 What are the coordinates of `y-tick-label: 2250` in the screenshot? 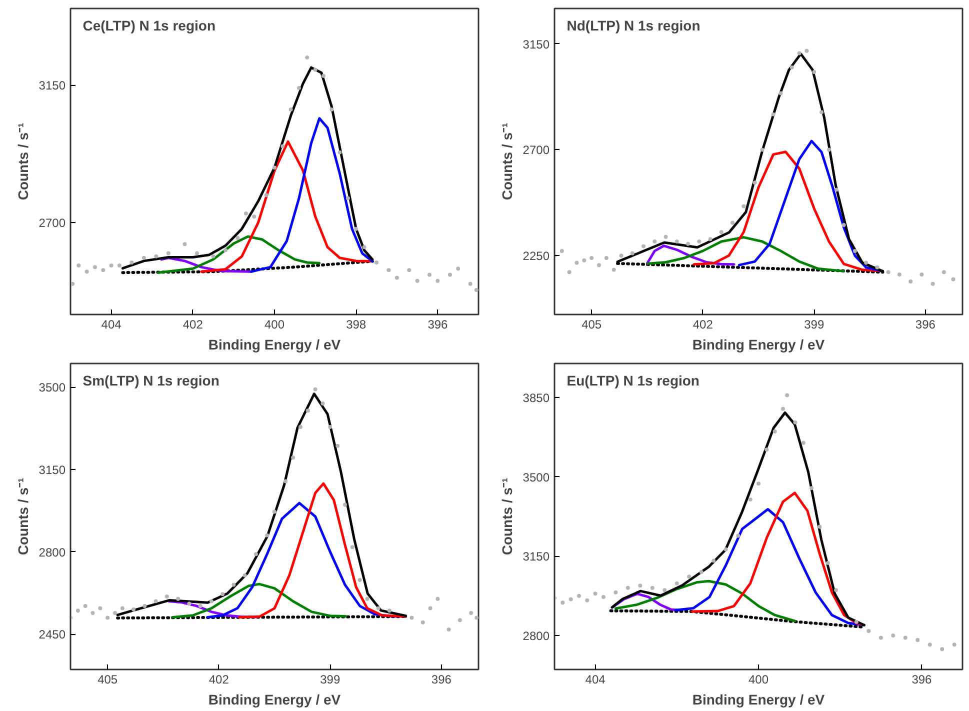 It's located at (536, 256).